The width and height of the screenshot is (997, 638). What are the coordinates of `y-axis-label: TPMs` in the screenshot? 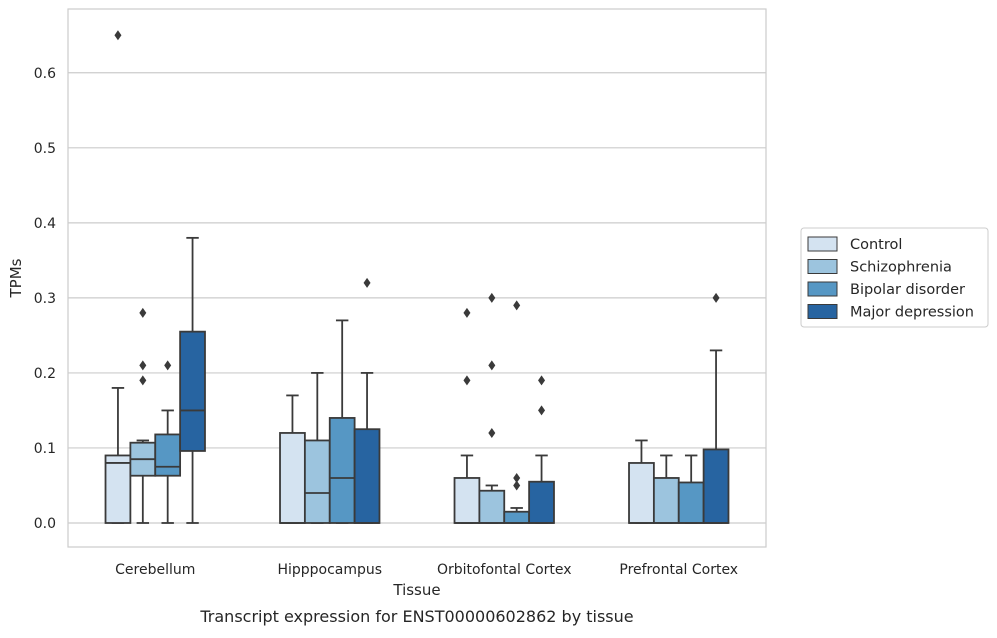 It's located at (16, 278).